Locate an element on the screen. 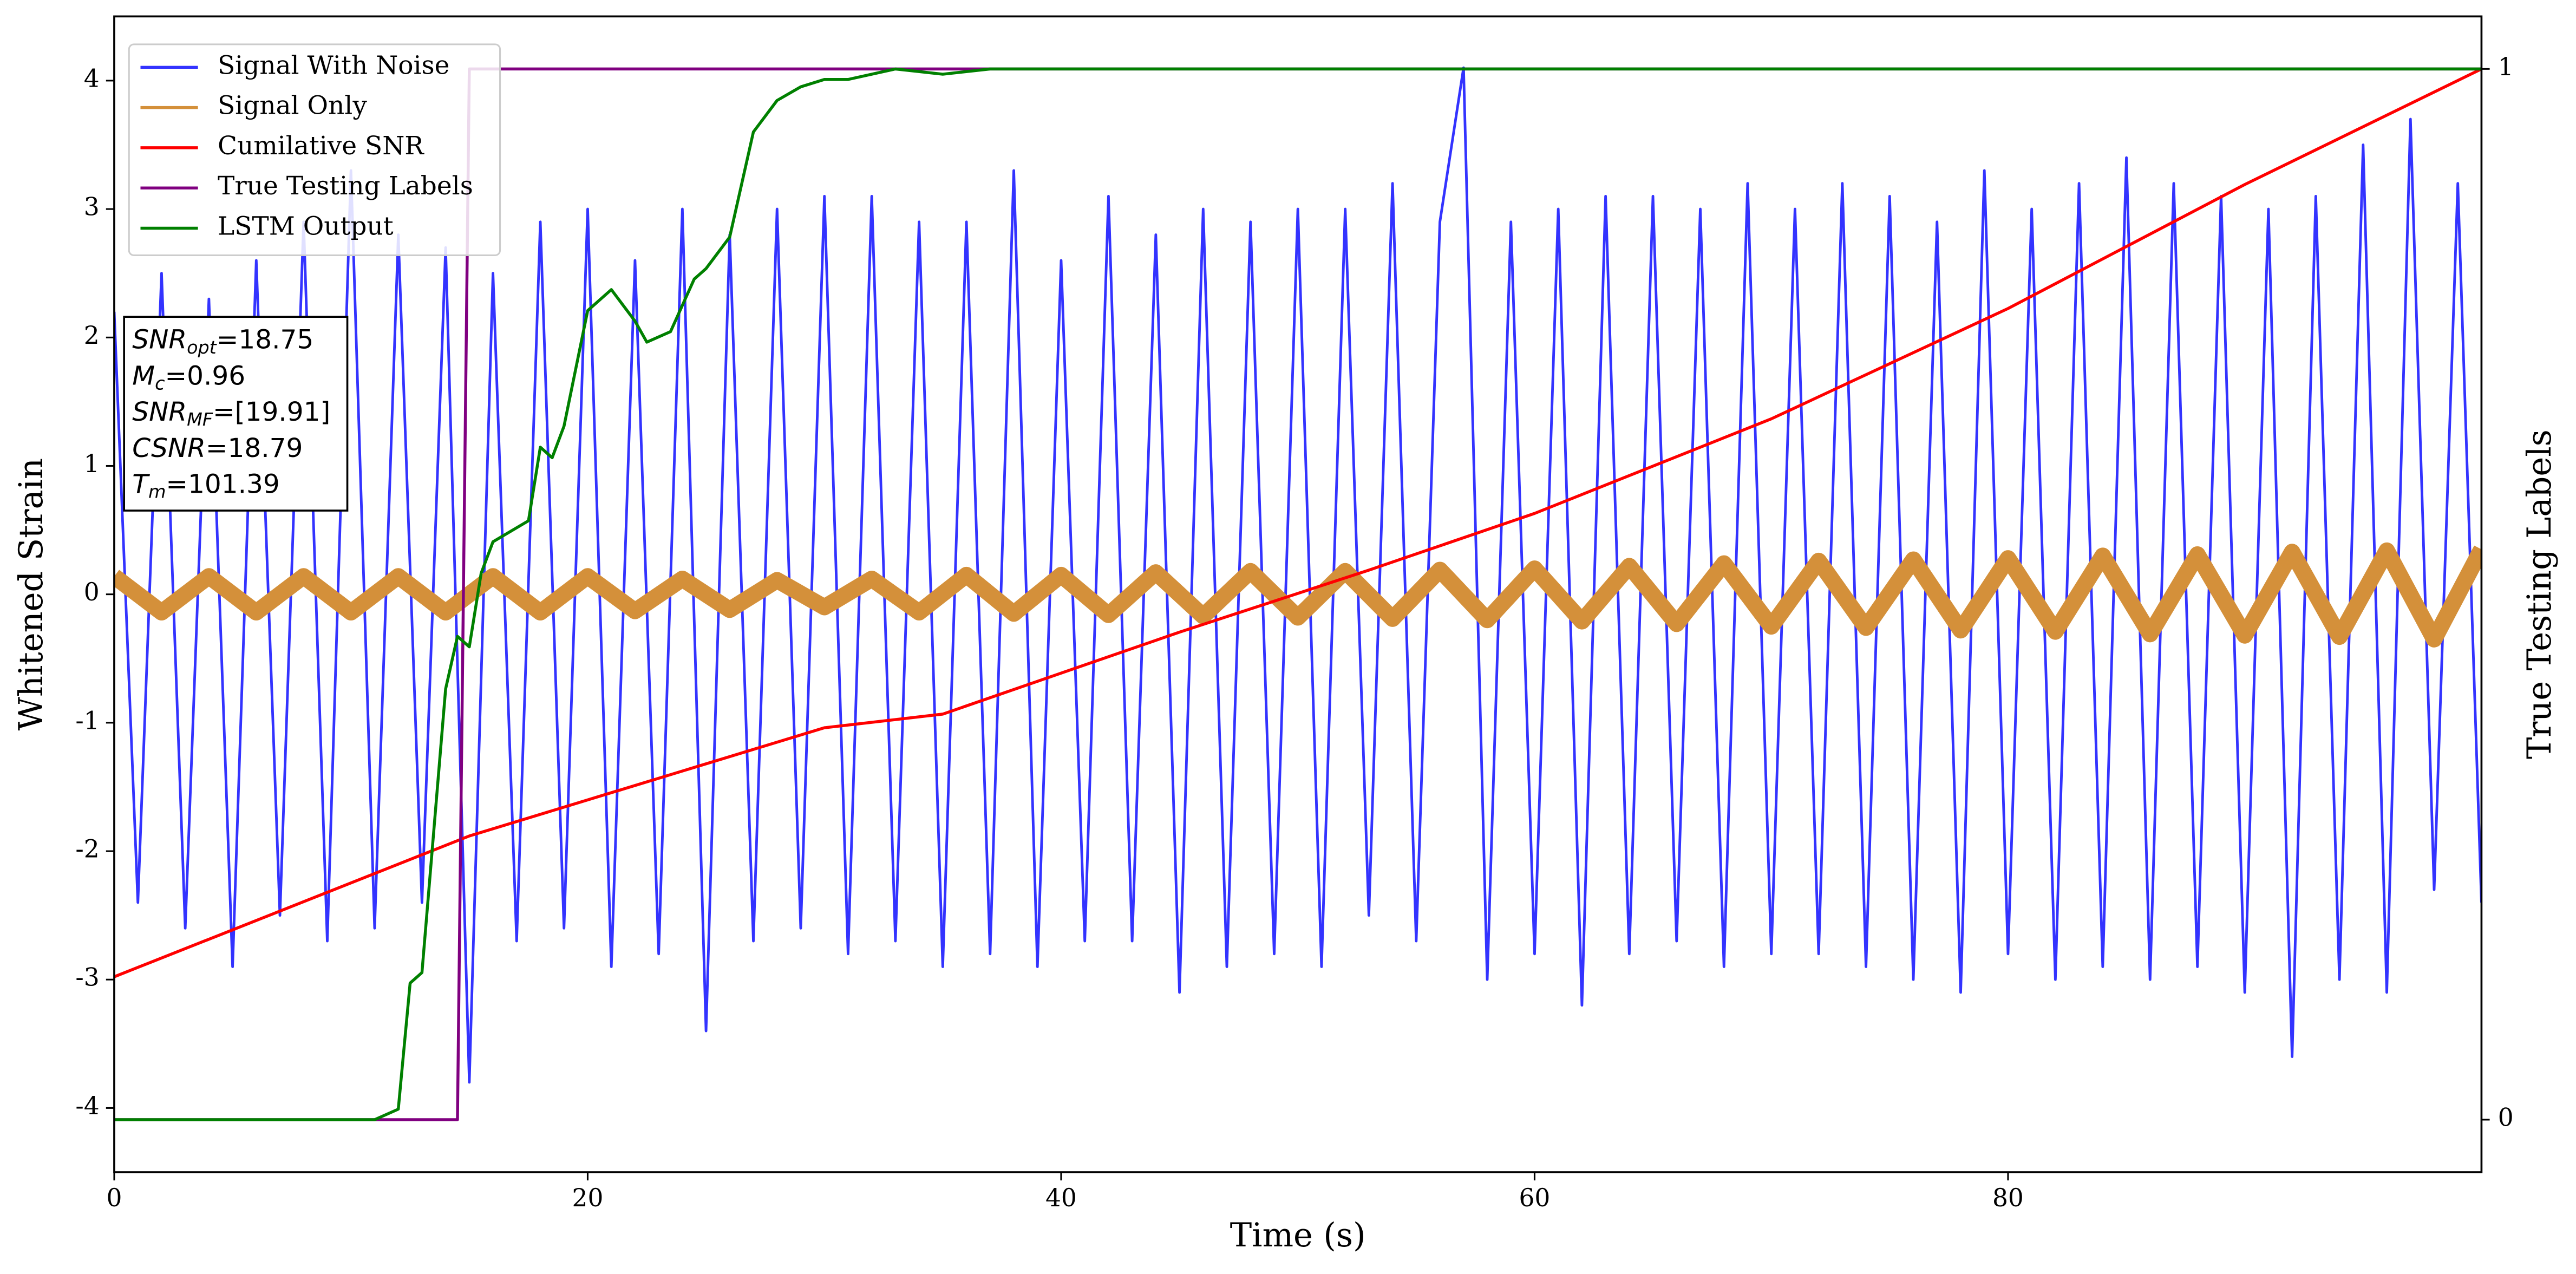  annotation-line: Tm=101.39 is located at coordinates (206, 485).